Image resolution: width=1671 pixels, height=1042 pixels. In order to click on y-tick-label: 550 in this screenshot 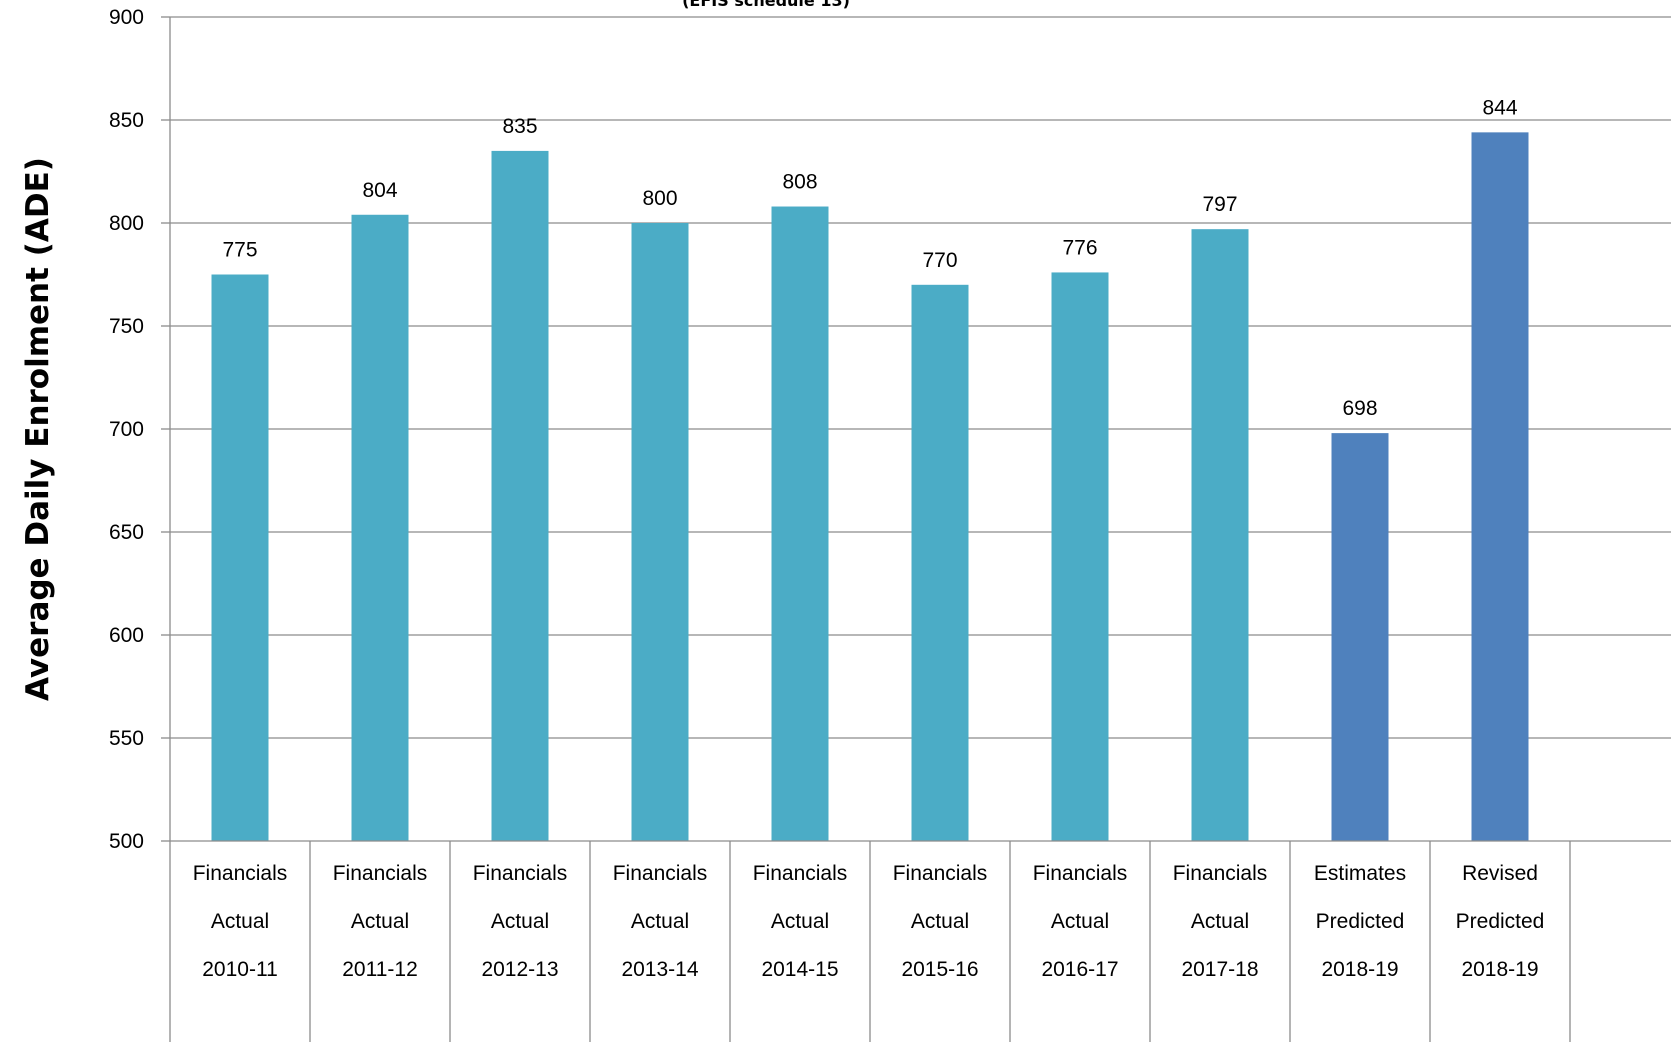, I will do `click(126, 738)`.